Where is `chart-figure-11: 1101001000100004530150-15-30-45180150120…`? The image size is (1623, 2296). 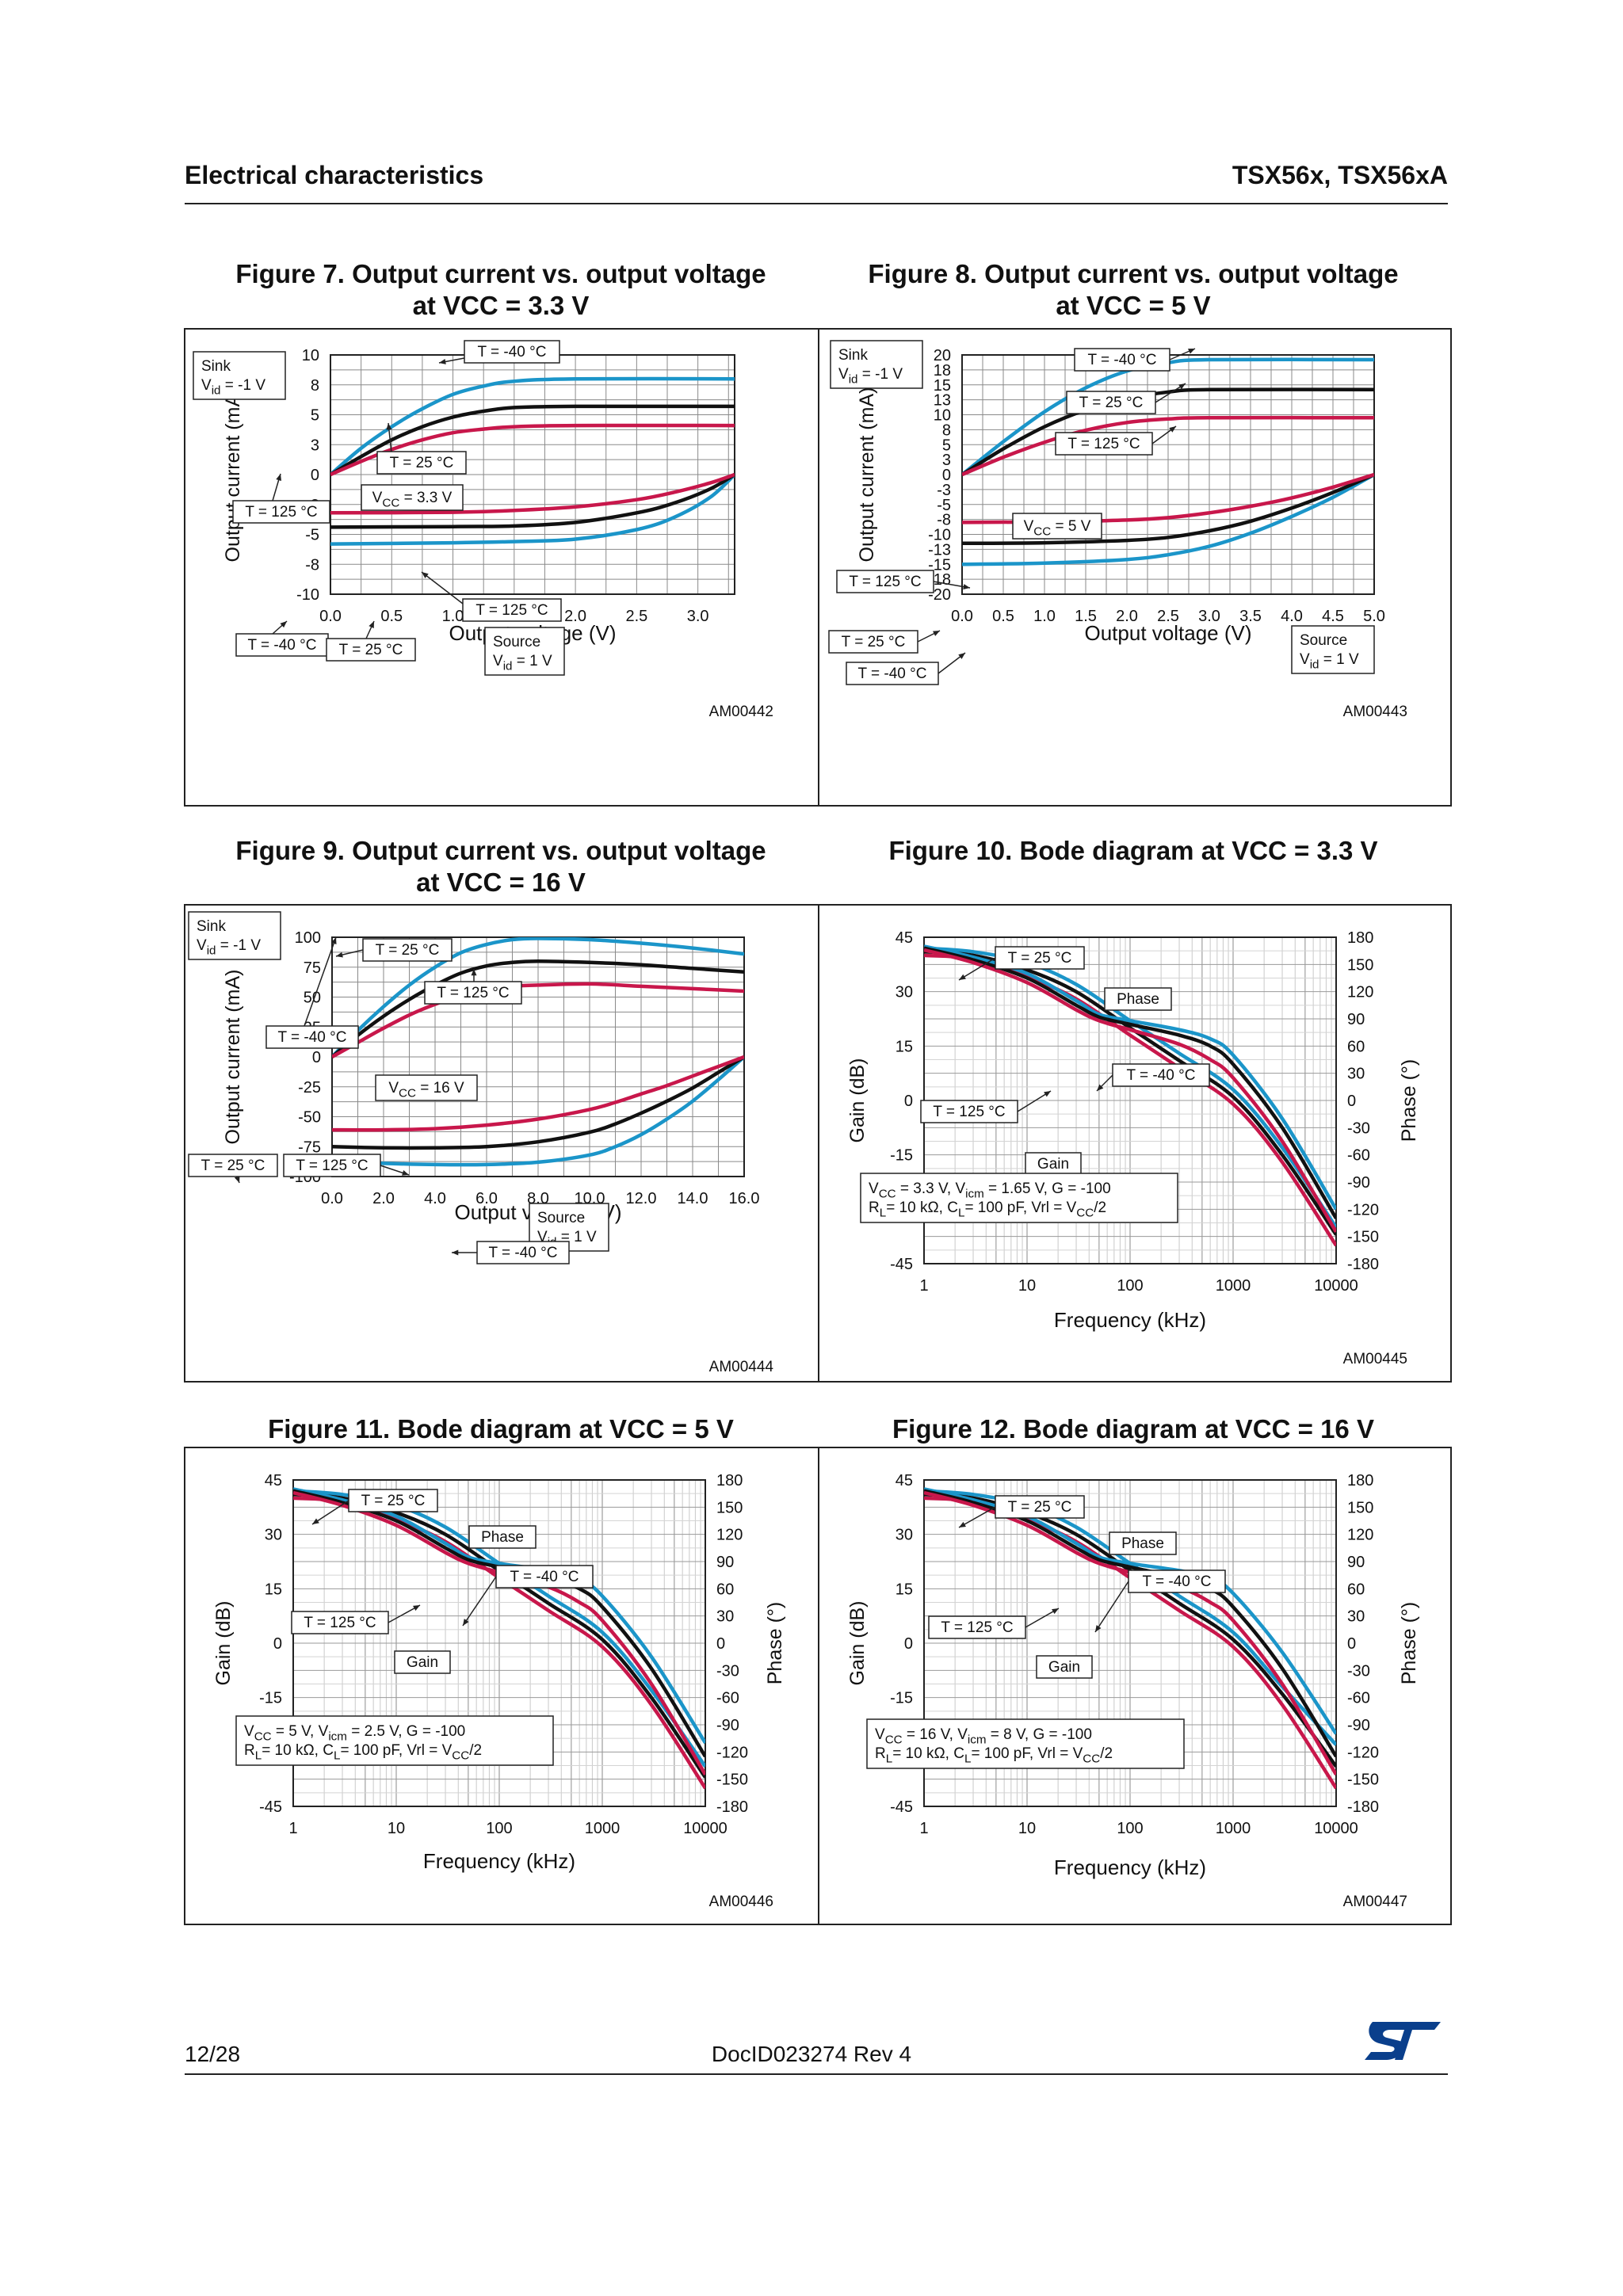 chart-figure-11: 1101001000100004530150-15-30-45180150120… is located at coordinates (501, 1684).